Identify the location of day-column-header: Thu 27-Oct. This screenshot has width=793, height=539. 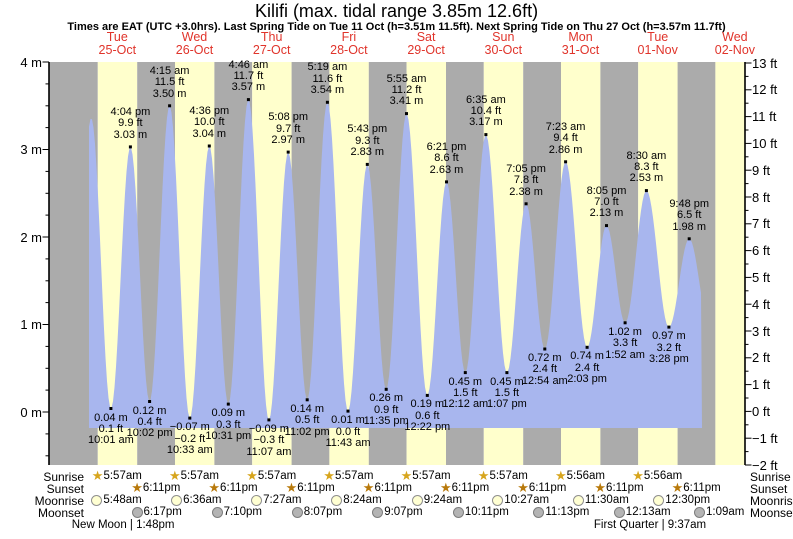
(271, 43).